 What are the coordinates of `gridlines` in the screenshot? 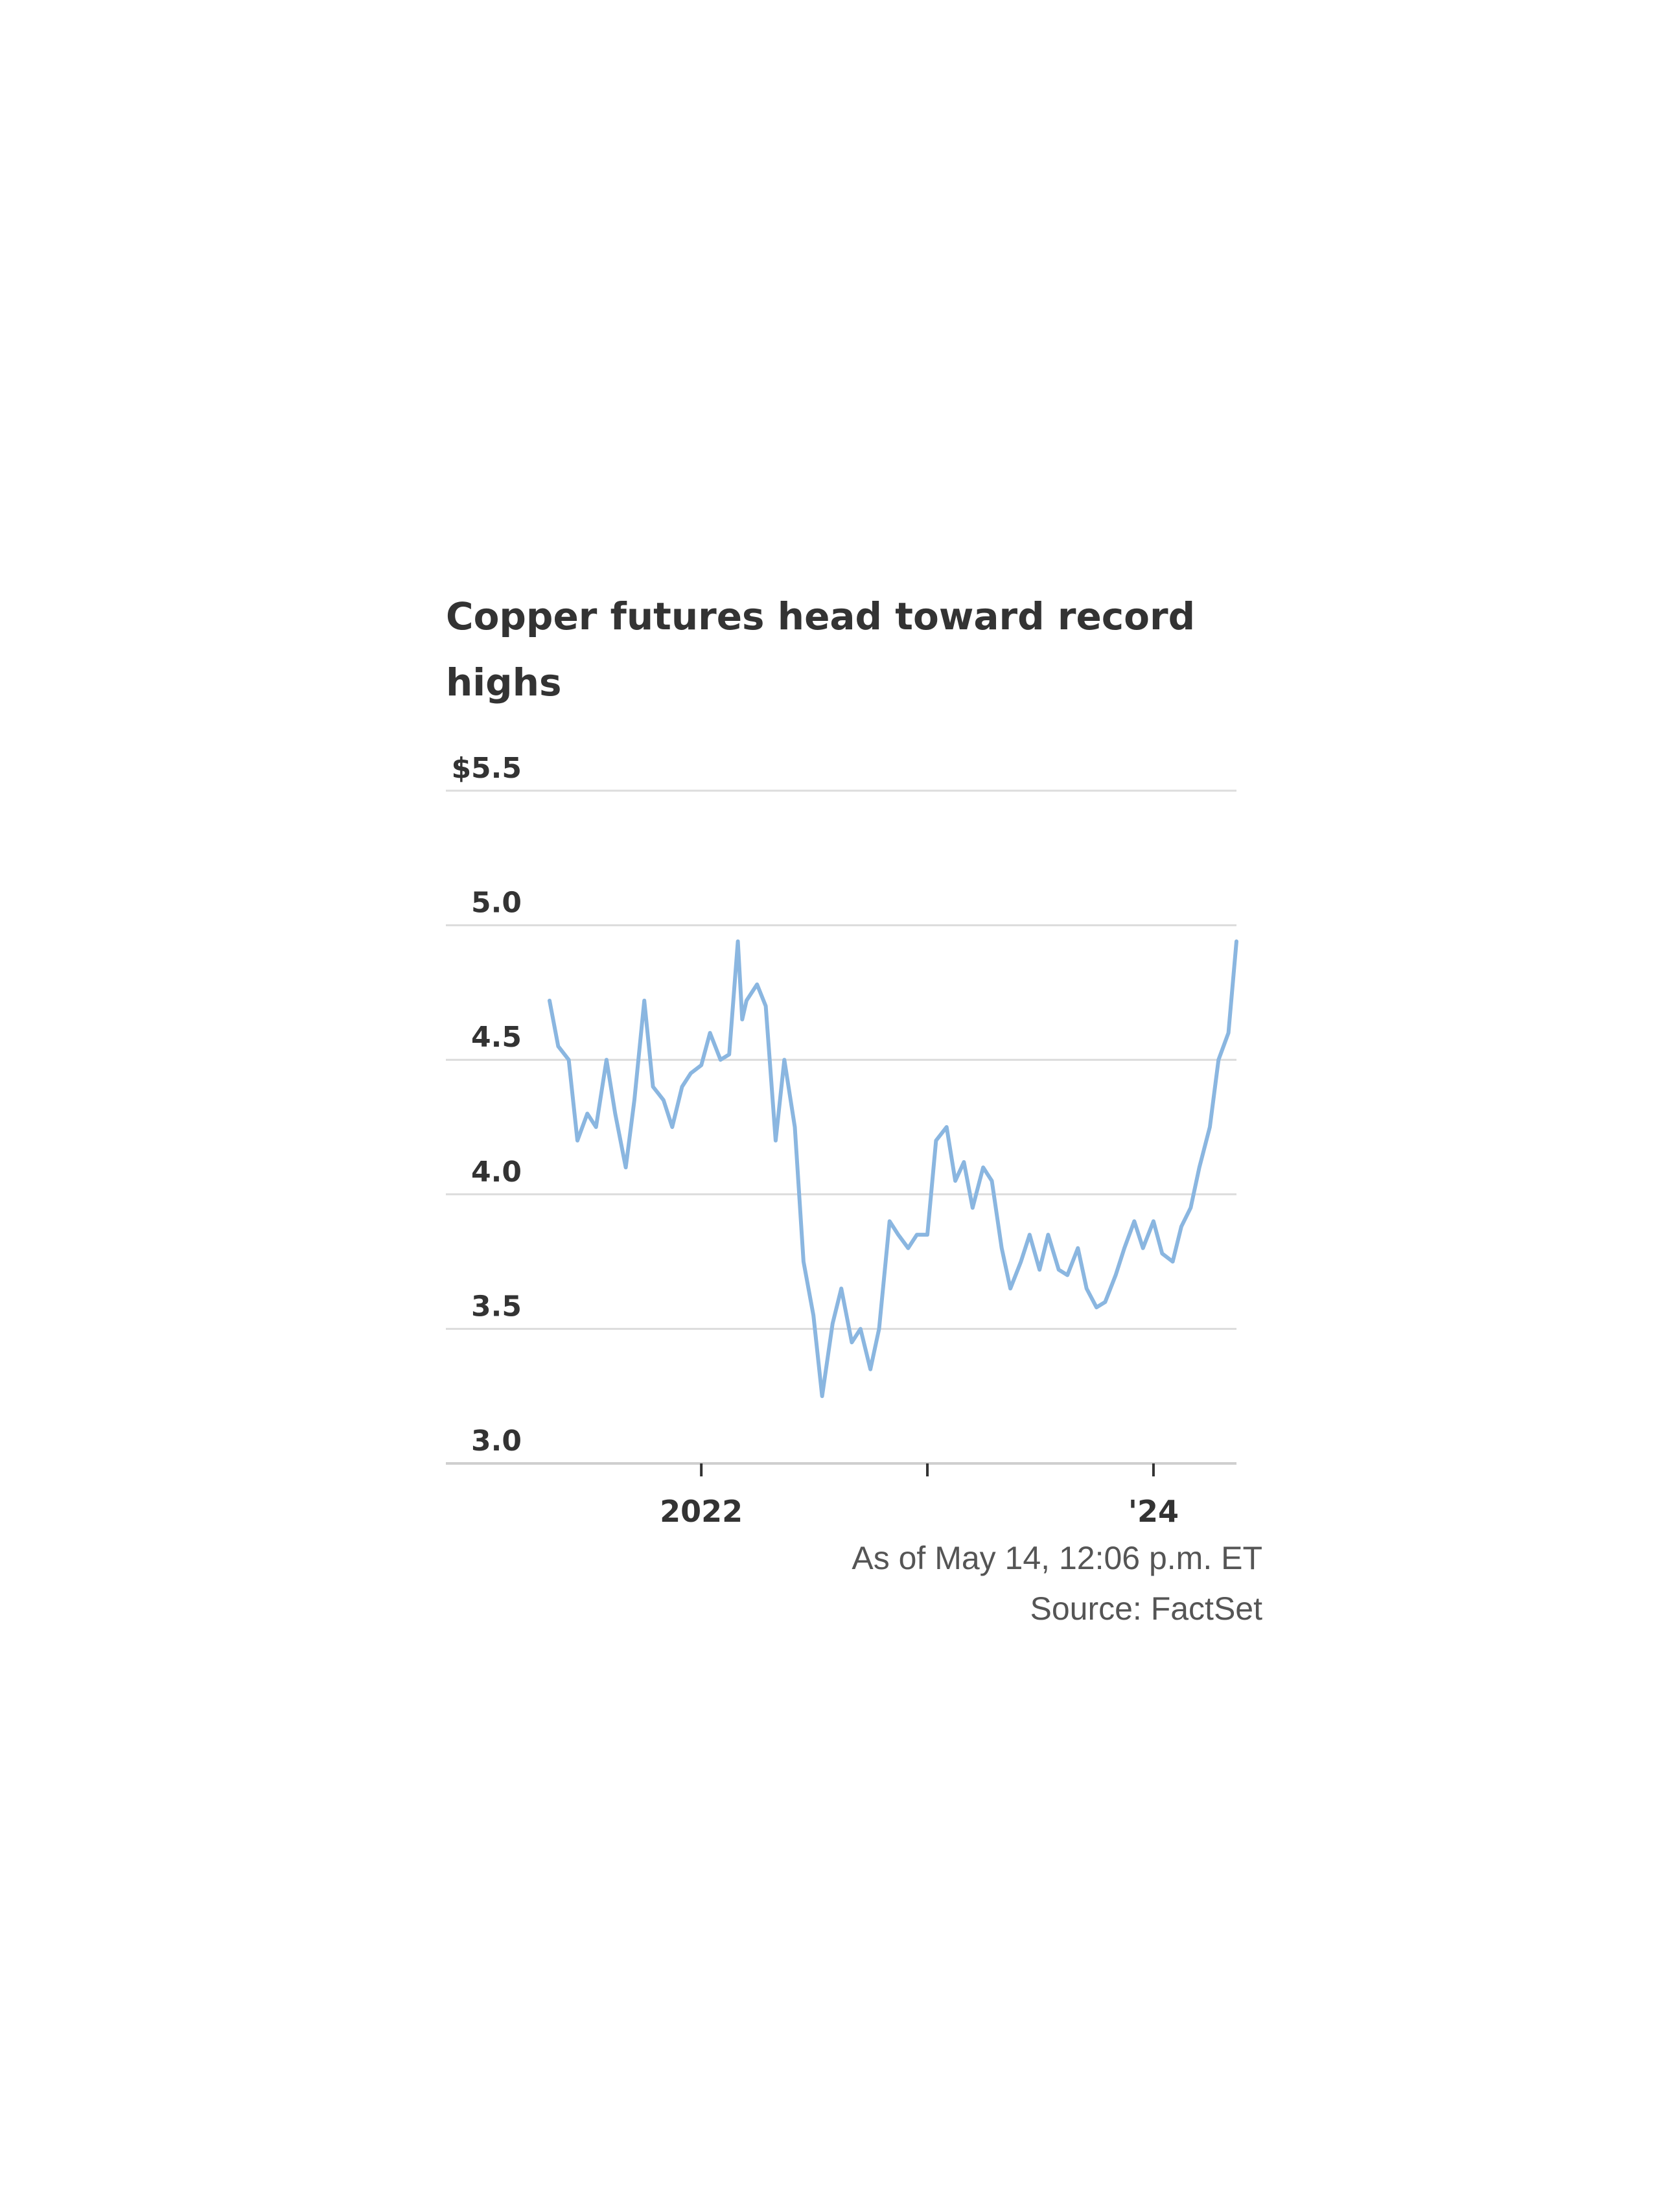 It's located at (841, 1127).